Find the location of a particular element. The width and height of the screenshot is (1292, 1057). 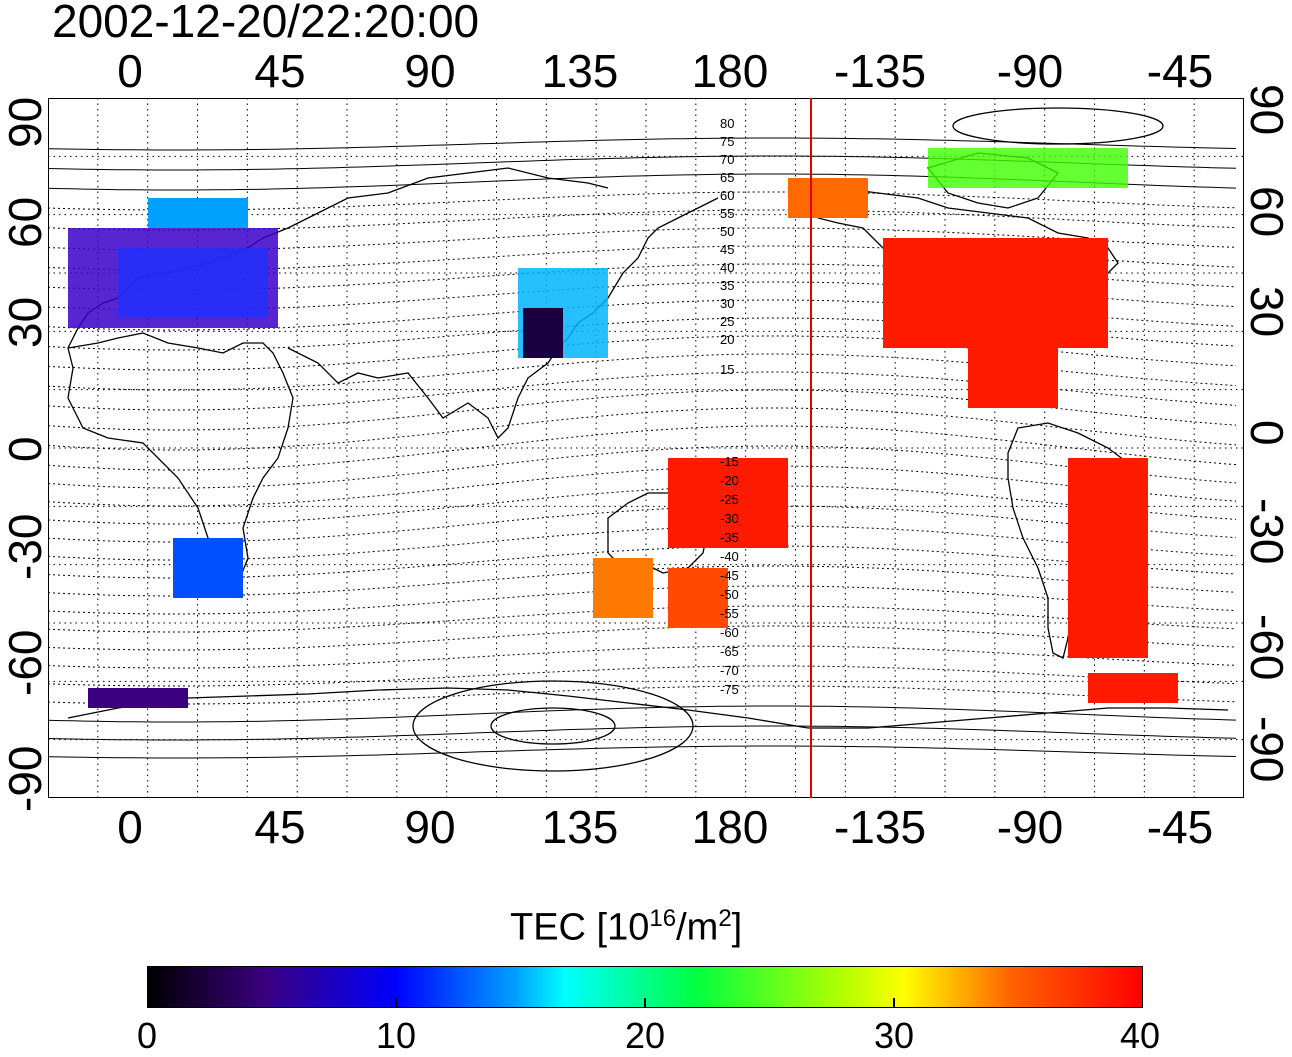

contour-label-north: 40 is located at coordinates (727, 267).